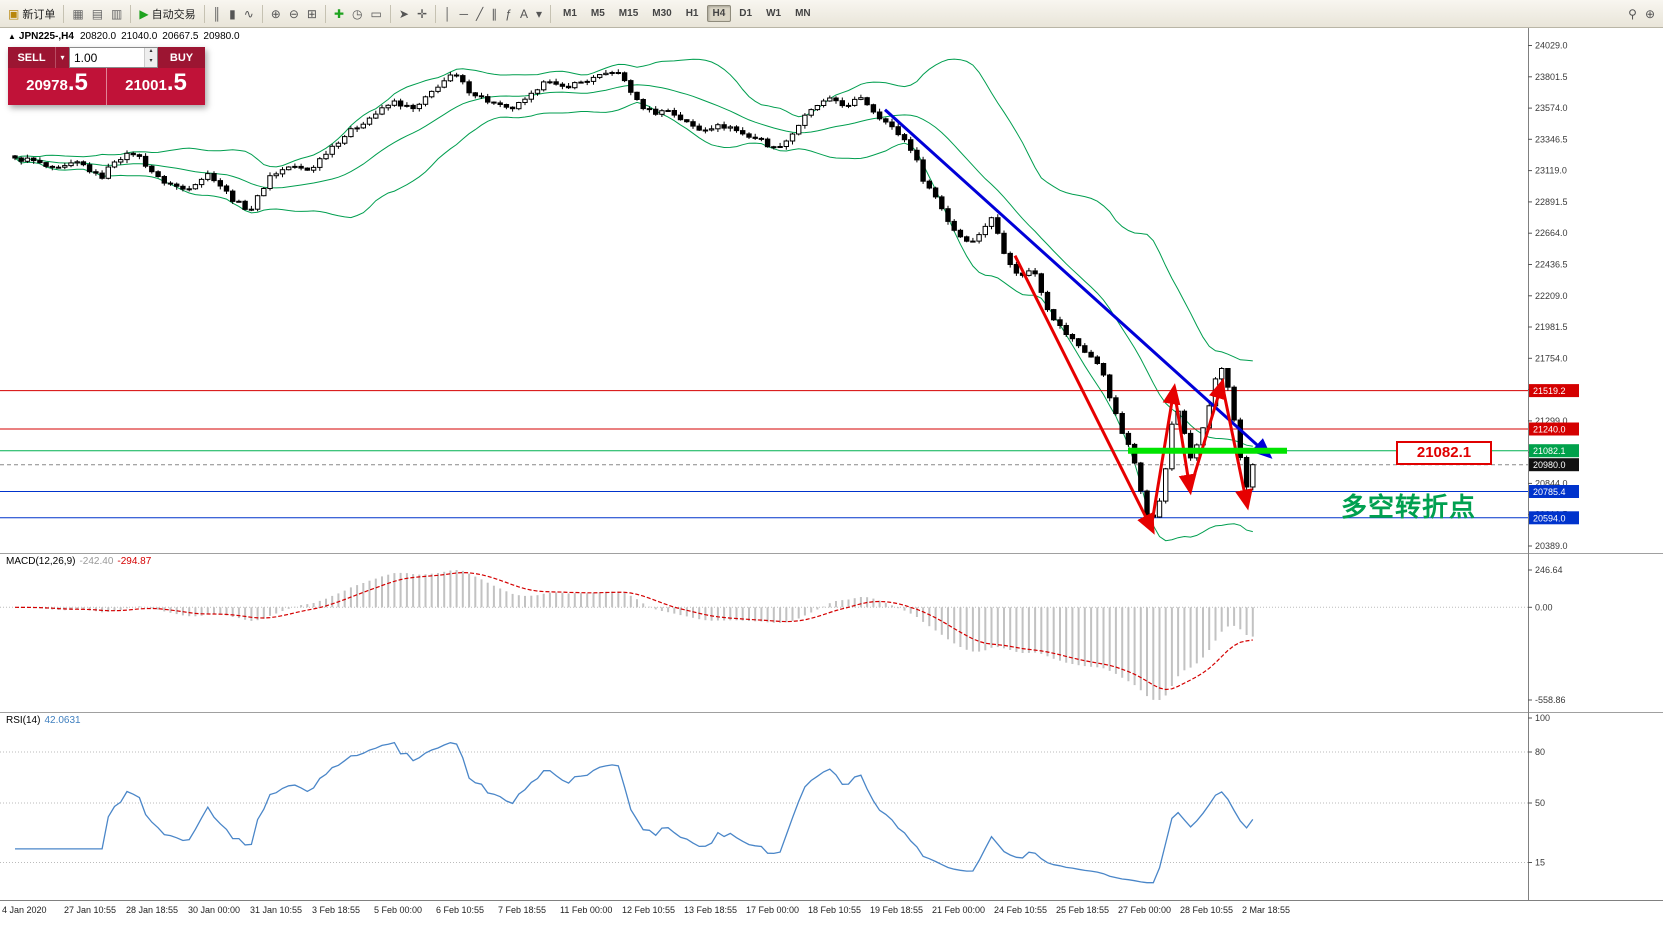  I want to click on charts-window-icon: ▦, so click(78, 13).